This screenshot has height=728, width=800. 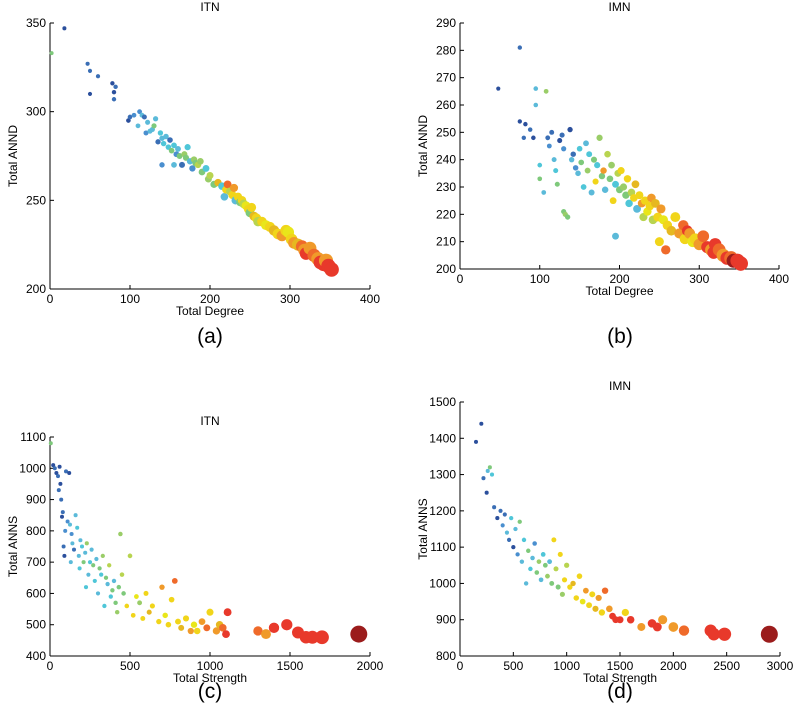 What do you see at coordinates (36, 500) in the screenshot?
I see `y-tick-label: 900` at bounding box center [36, 500].